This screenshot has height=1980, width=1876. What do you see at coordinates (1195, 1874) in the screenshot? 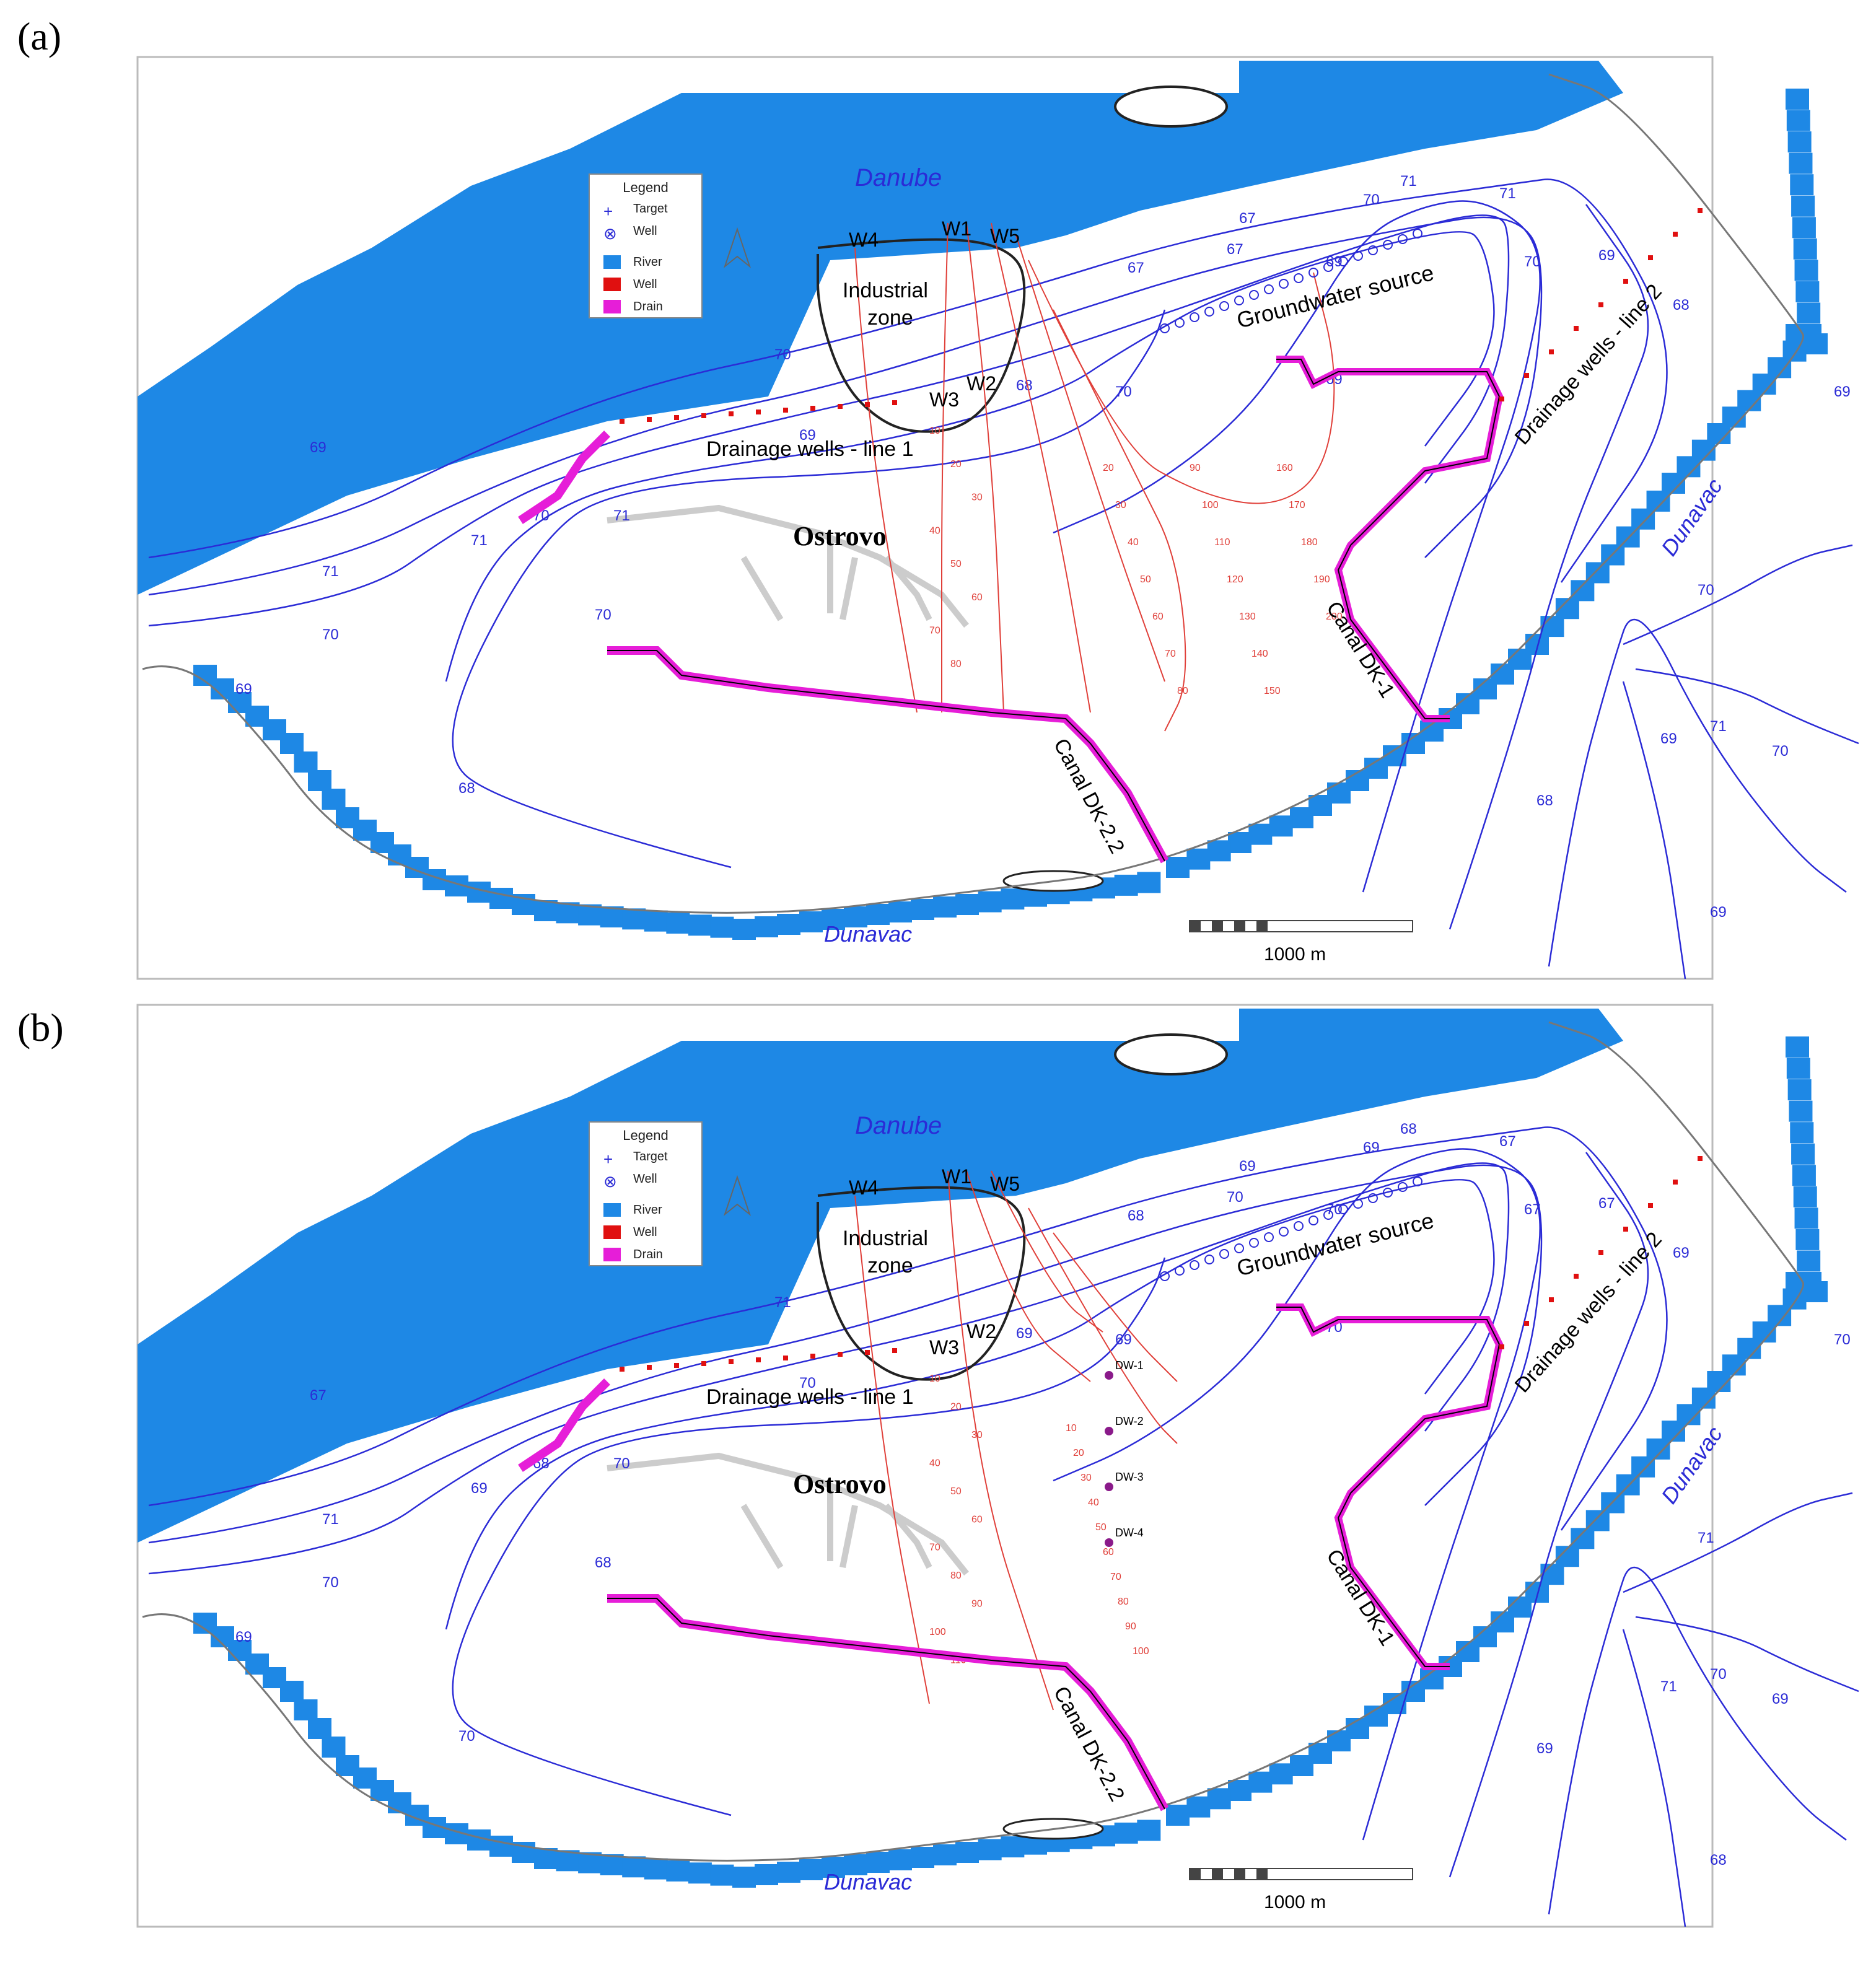
I see `scale-bar-segment` at bounding box center [1195, 1874].